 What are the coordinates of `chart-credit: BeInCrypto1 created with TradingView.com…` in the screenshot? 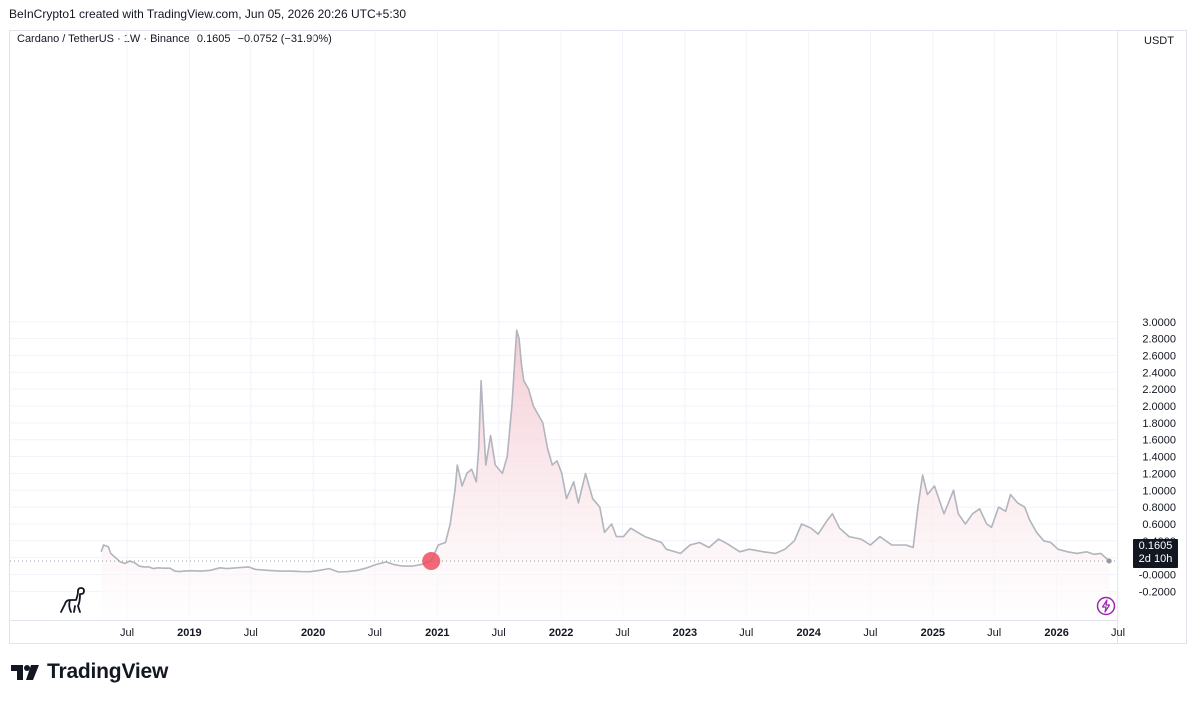 It's located at (208, 14).